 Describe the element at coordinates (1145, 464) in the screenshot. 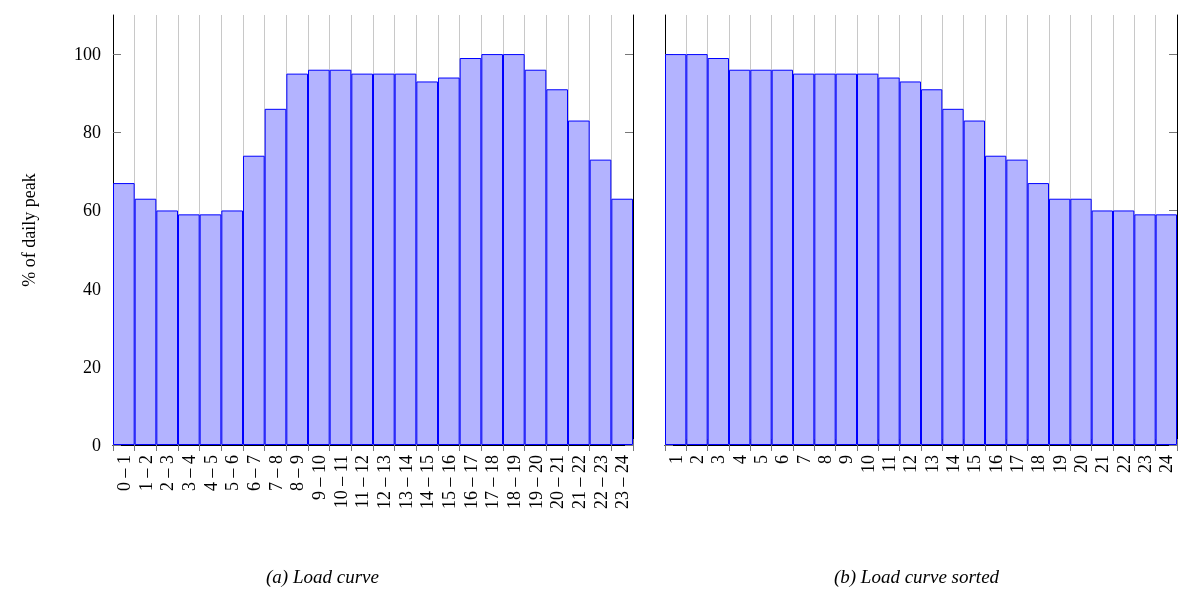

I see `x-tick-label: 23` at that location.